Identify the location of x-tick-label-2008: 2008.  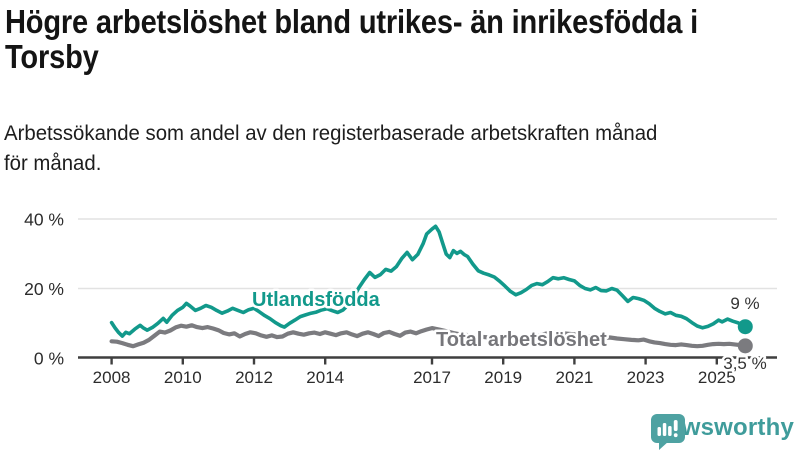
(112, 377).